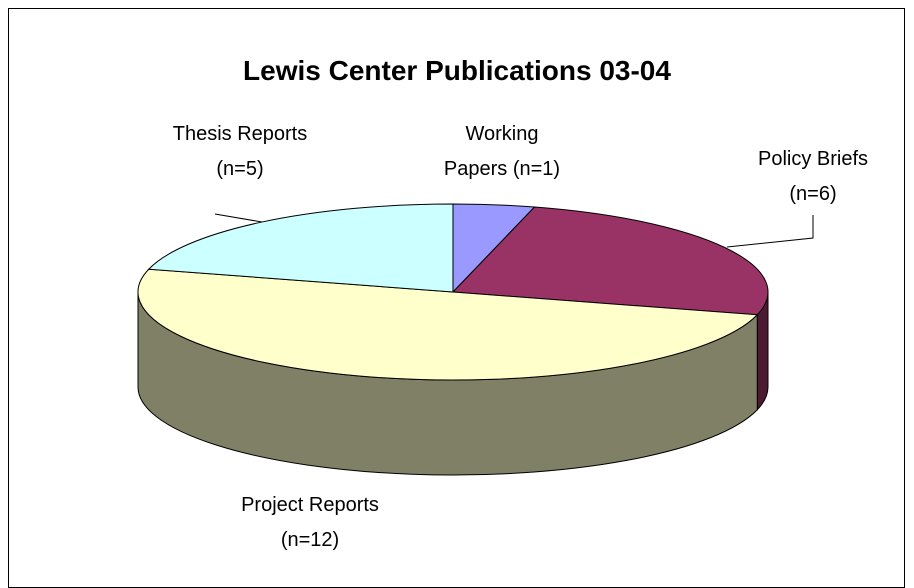 This screenshot has height=588, width=914. Describe the element at coordinates (813, 176) in the screenshot. I see `slice-label: Policy Briefs (n=6)` at that location.